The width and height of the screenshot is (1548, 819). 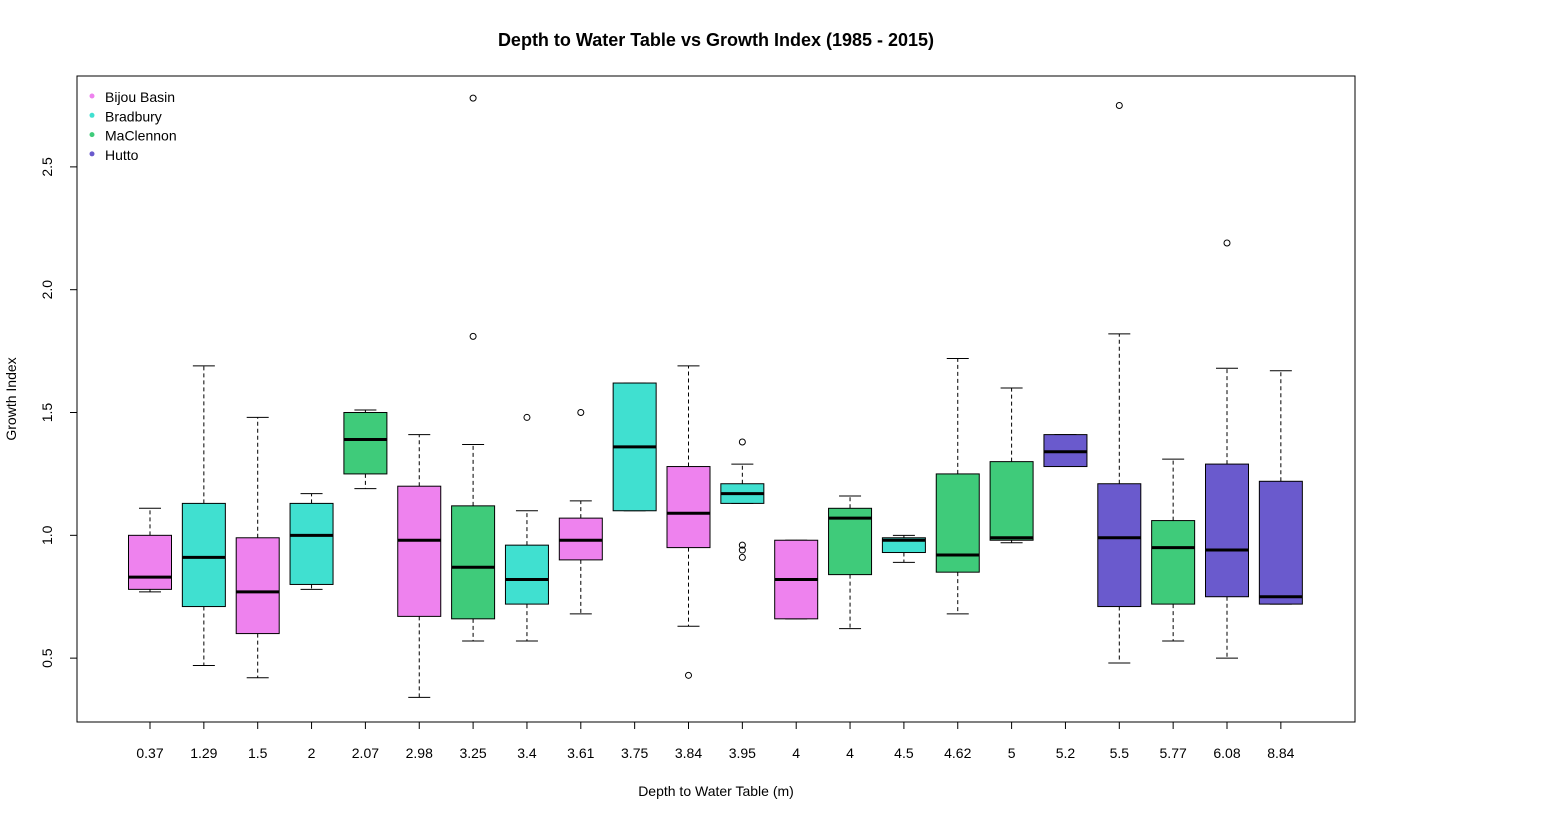 What do you see at coordinates (47, 413) in the screenshot?
I see `y-tick-label: 1.5` at bounding box center [47, 413].